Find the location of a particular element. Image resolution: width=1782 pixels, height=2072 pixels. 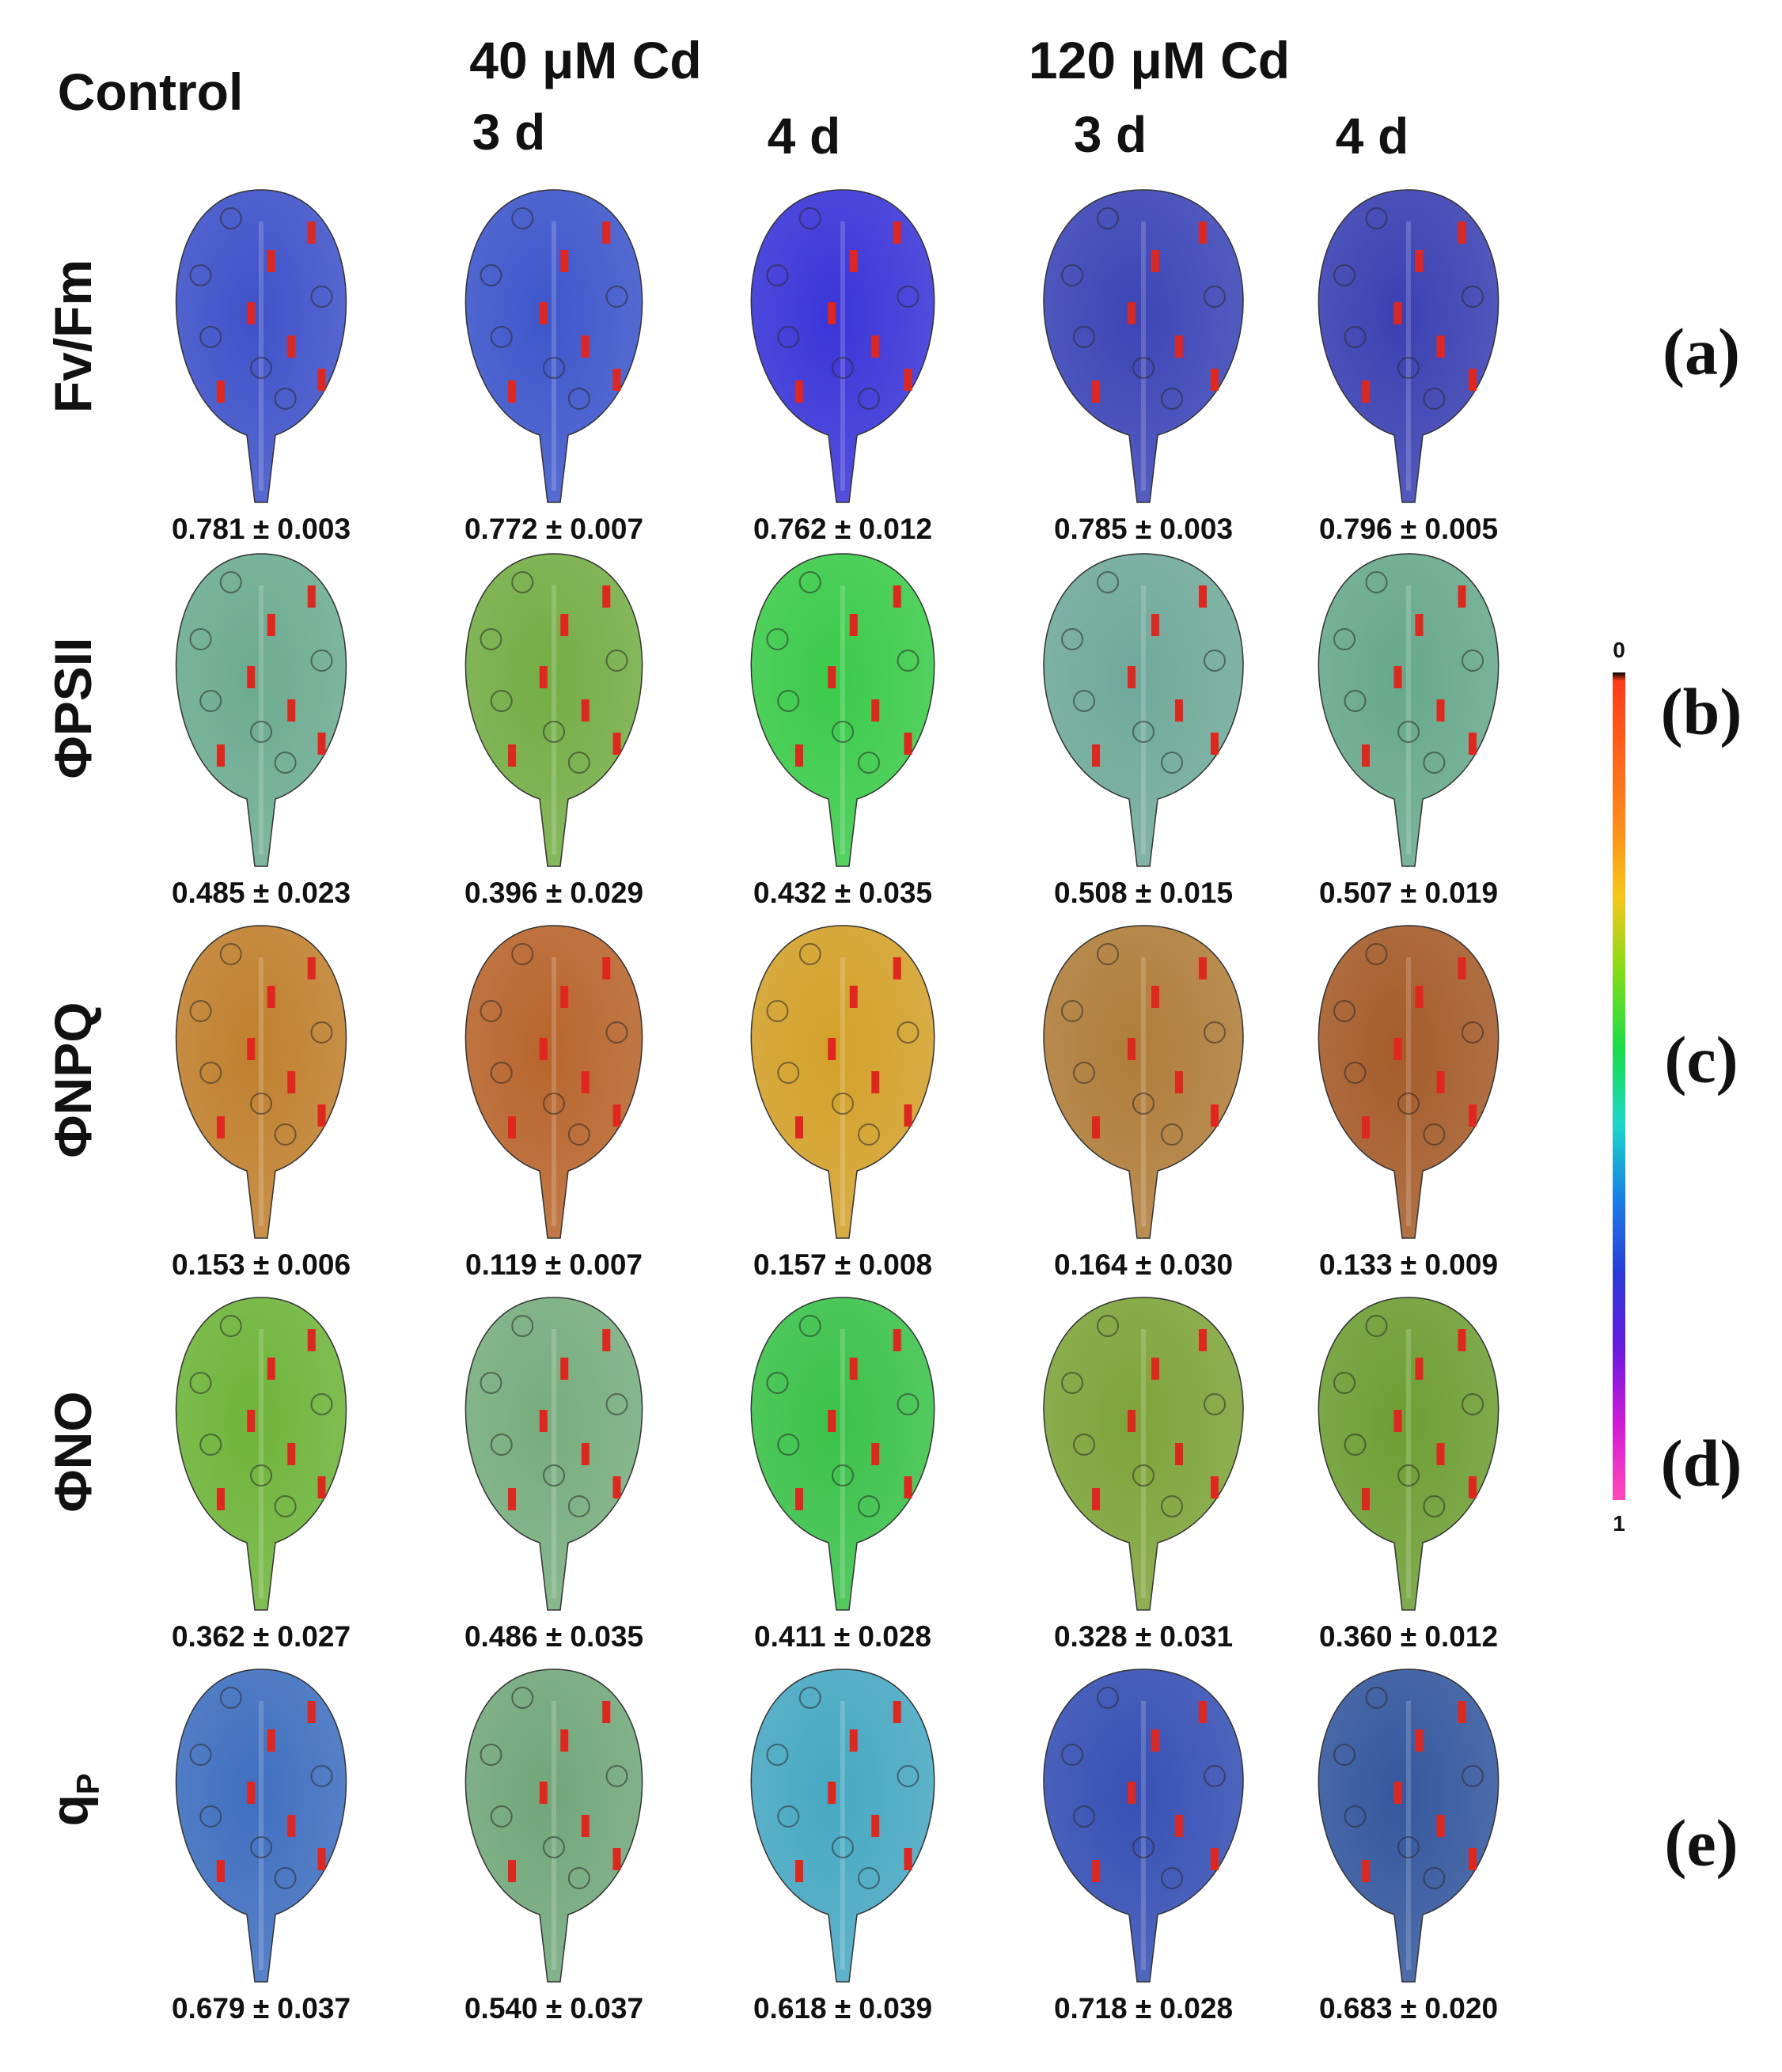

leaf-phipsii-control is located at coordinates (261, 710).